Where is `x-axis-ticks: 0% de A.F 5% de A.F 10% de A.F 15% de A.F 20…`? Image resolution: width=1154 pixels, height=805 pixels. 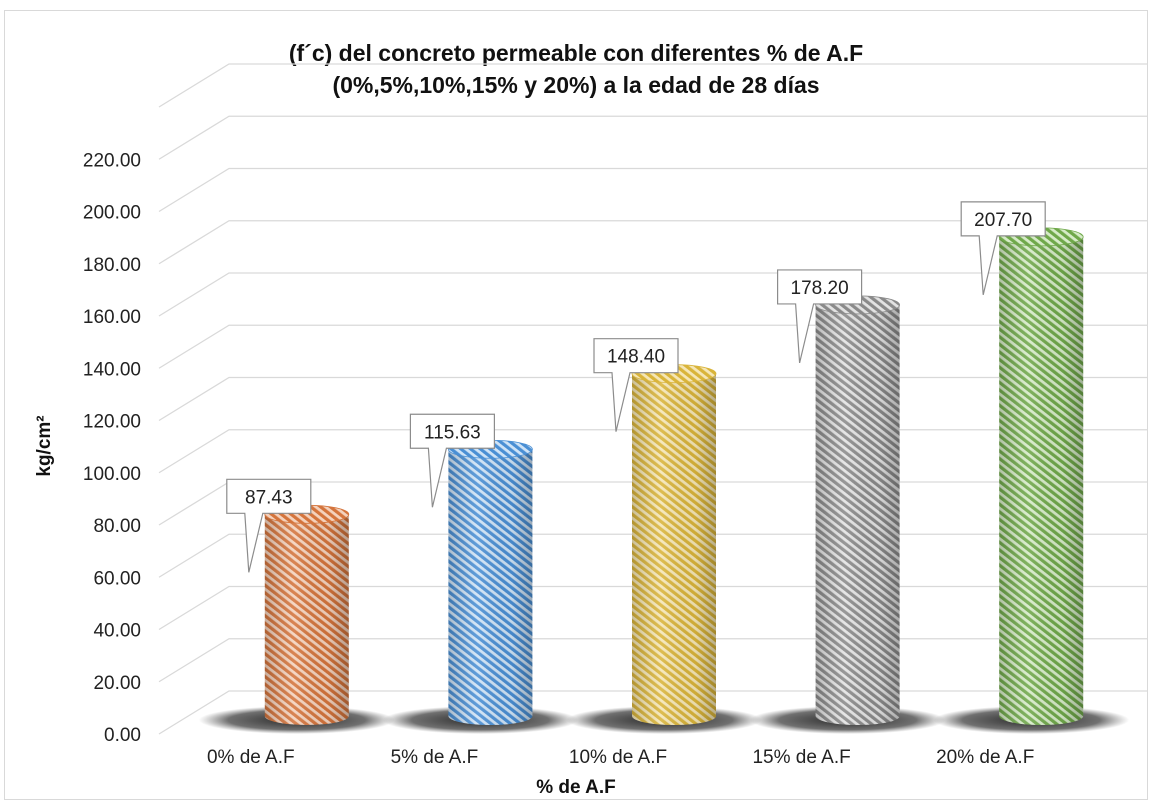 x-axis-ticks: 0% de A.F 5% de A.F 10% de A.F 15% de A.F 20… is located at coordinates (620, 757).